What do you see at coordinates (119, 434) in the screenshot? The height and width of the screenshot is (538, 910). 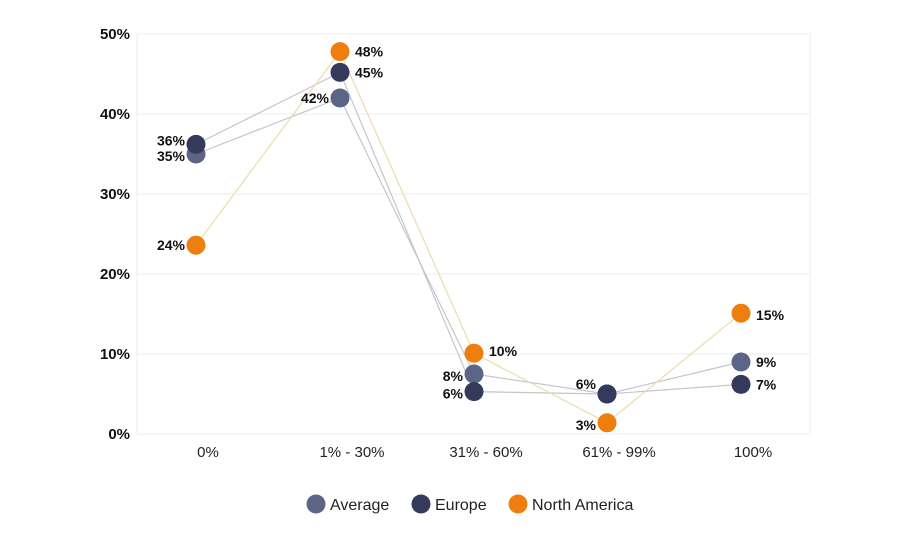 I see `y-tick-label: 0%` at bounding box center [119, 434].